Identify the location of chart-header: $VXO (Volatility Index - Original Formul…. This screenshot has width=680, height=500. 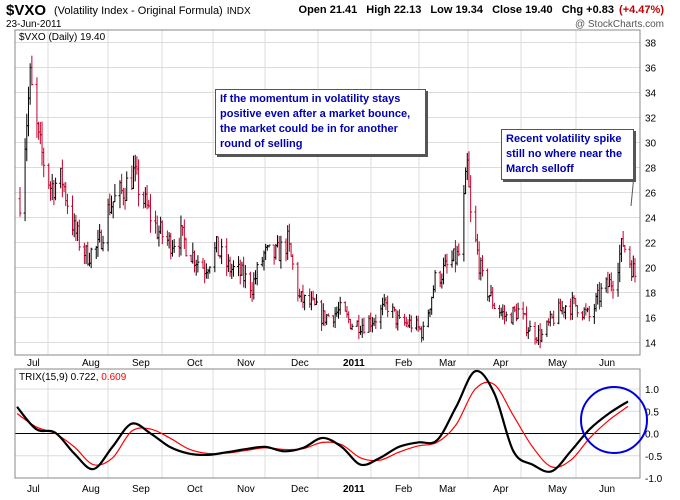
(340, 15).